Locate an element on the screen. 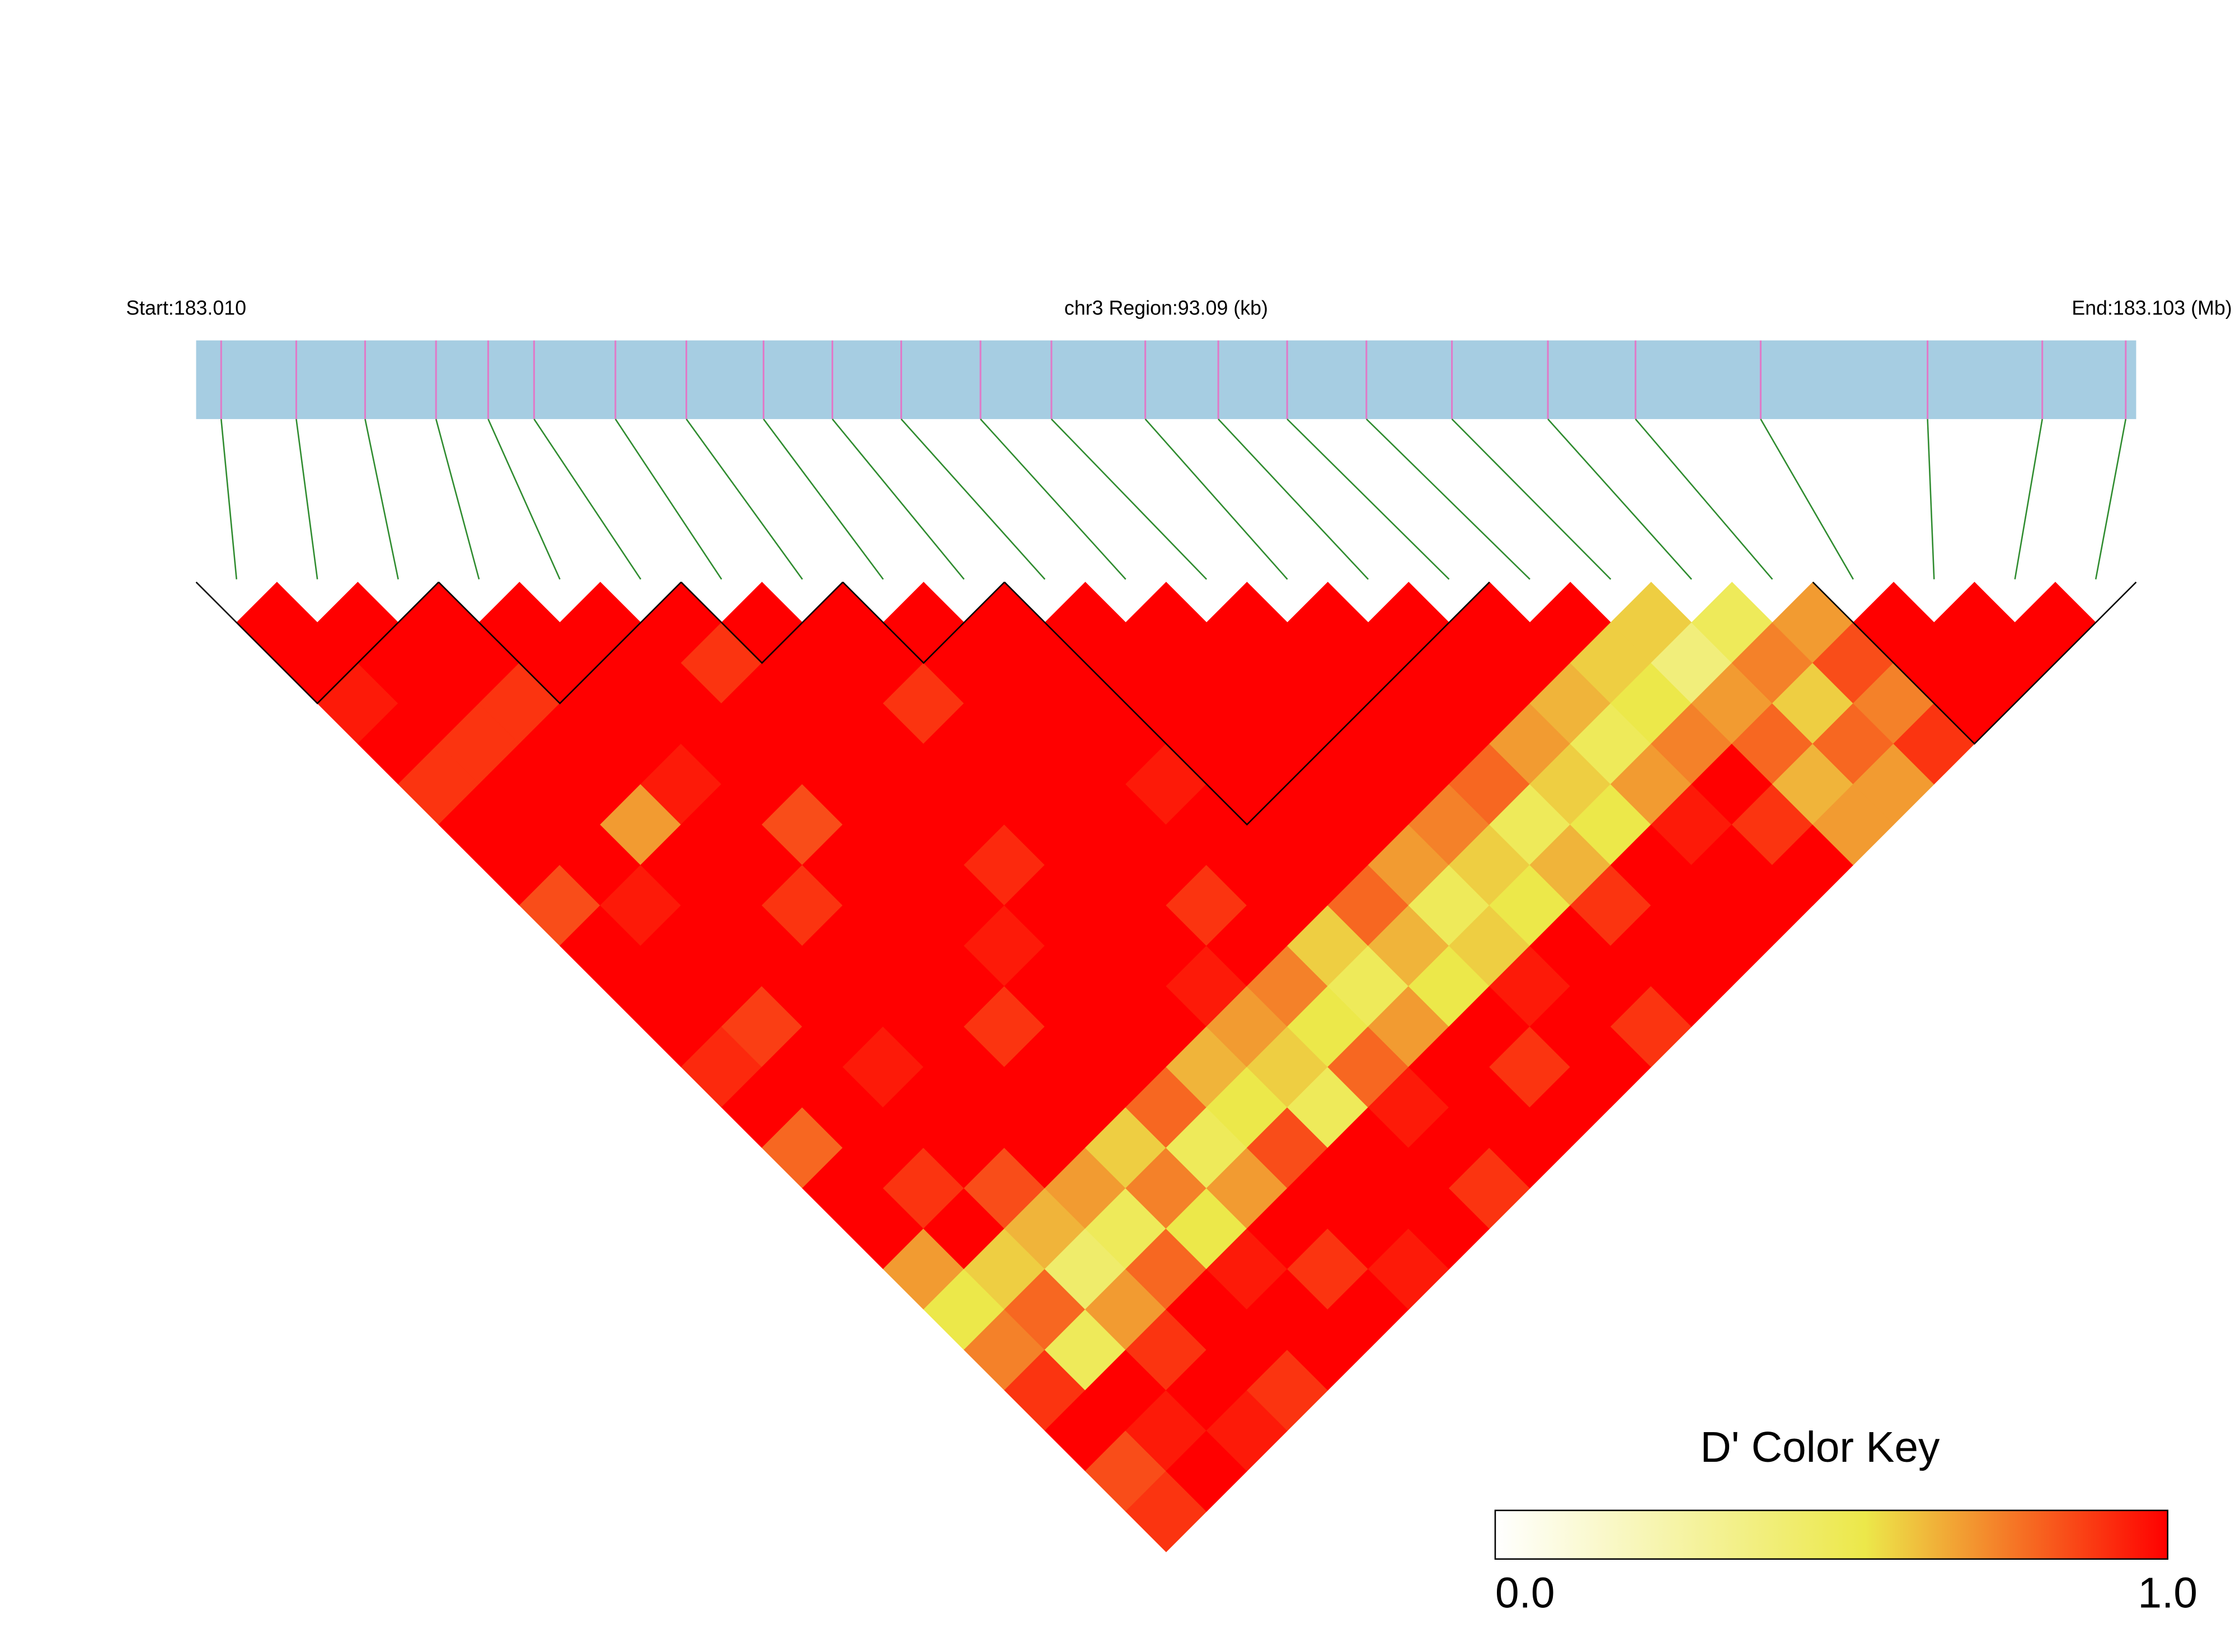  color-key is located at coordinates (1831, 1535).